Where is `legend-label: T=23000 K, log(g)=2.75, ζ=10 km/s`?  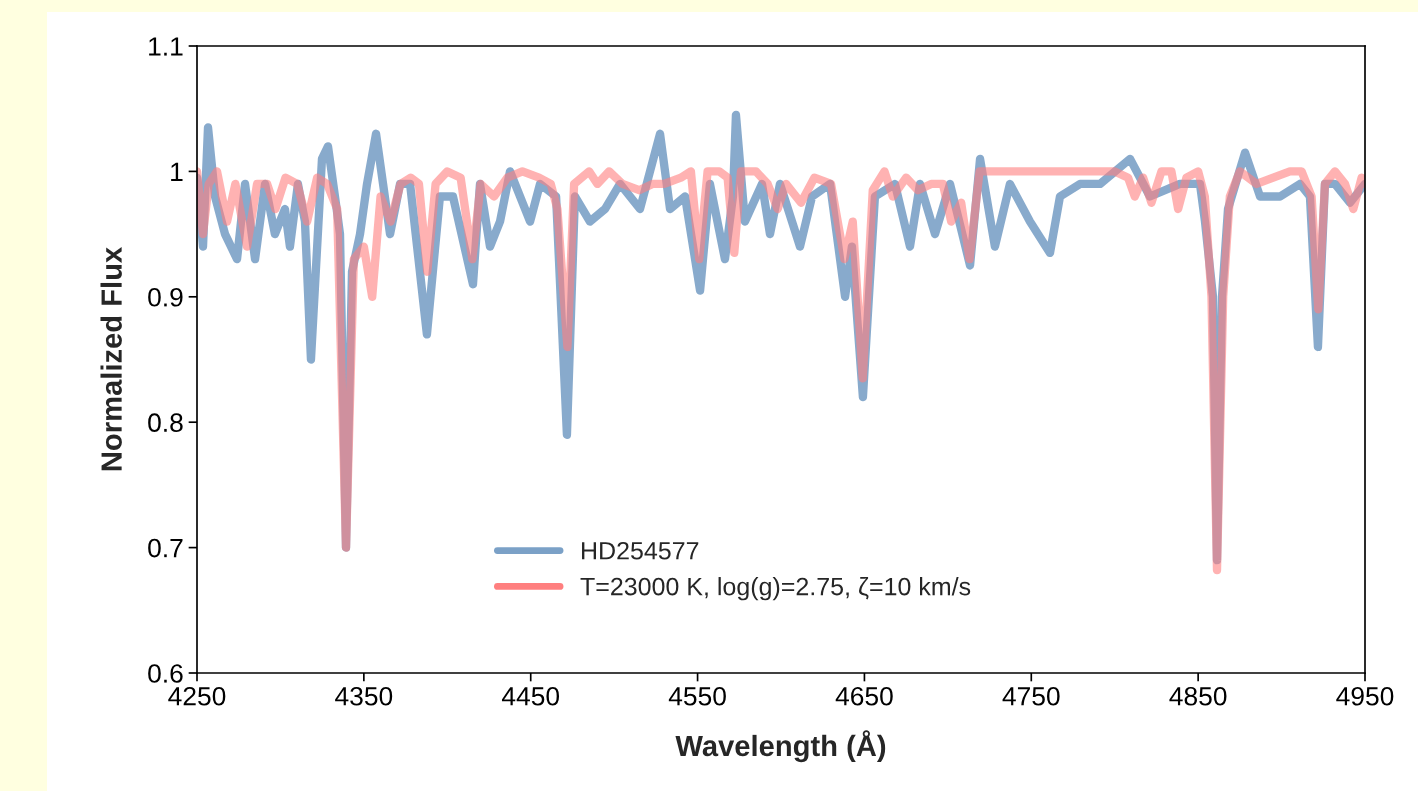 legend-label: T=23000 K, log(g)=2.75, ζ=10 km/s is located at coordinates (775, 589).